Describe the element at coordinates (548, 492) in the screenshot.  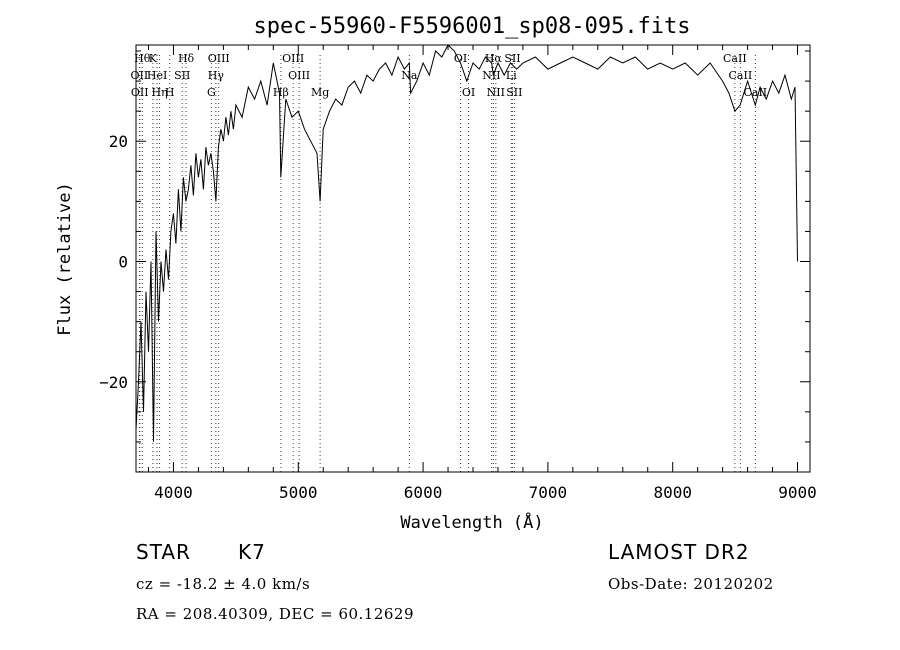
I see `x-tick-label: 7000` at that location.